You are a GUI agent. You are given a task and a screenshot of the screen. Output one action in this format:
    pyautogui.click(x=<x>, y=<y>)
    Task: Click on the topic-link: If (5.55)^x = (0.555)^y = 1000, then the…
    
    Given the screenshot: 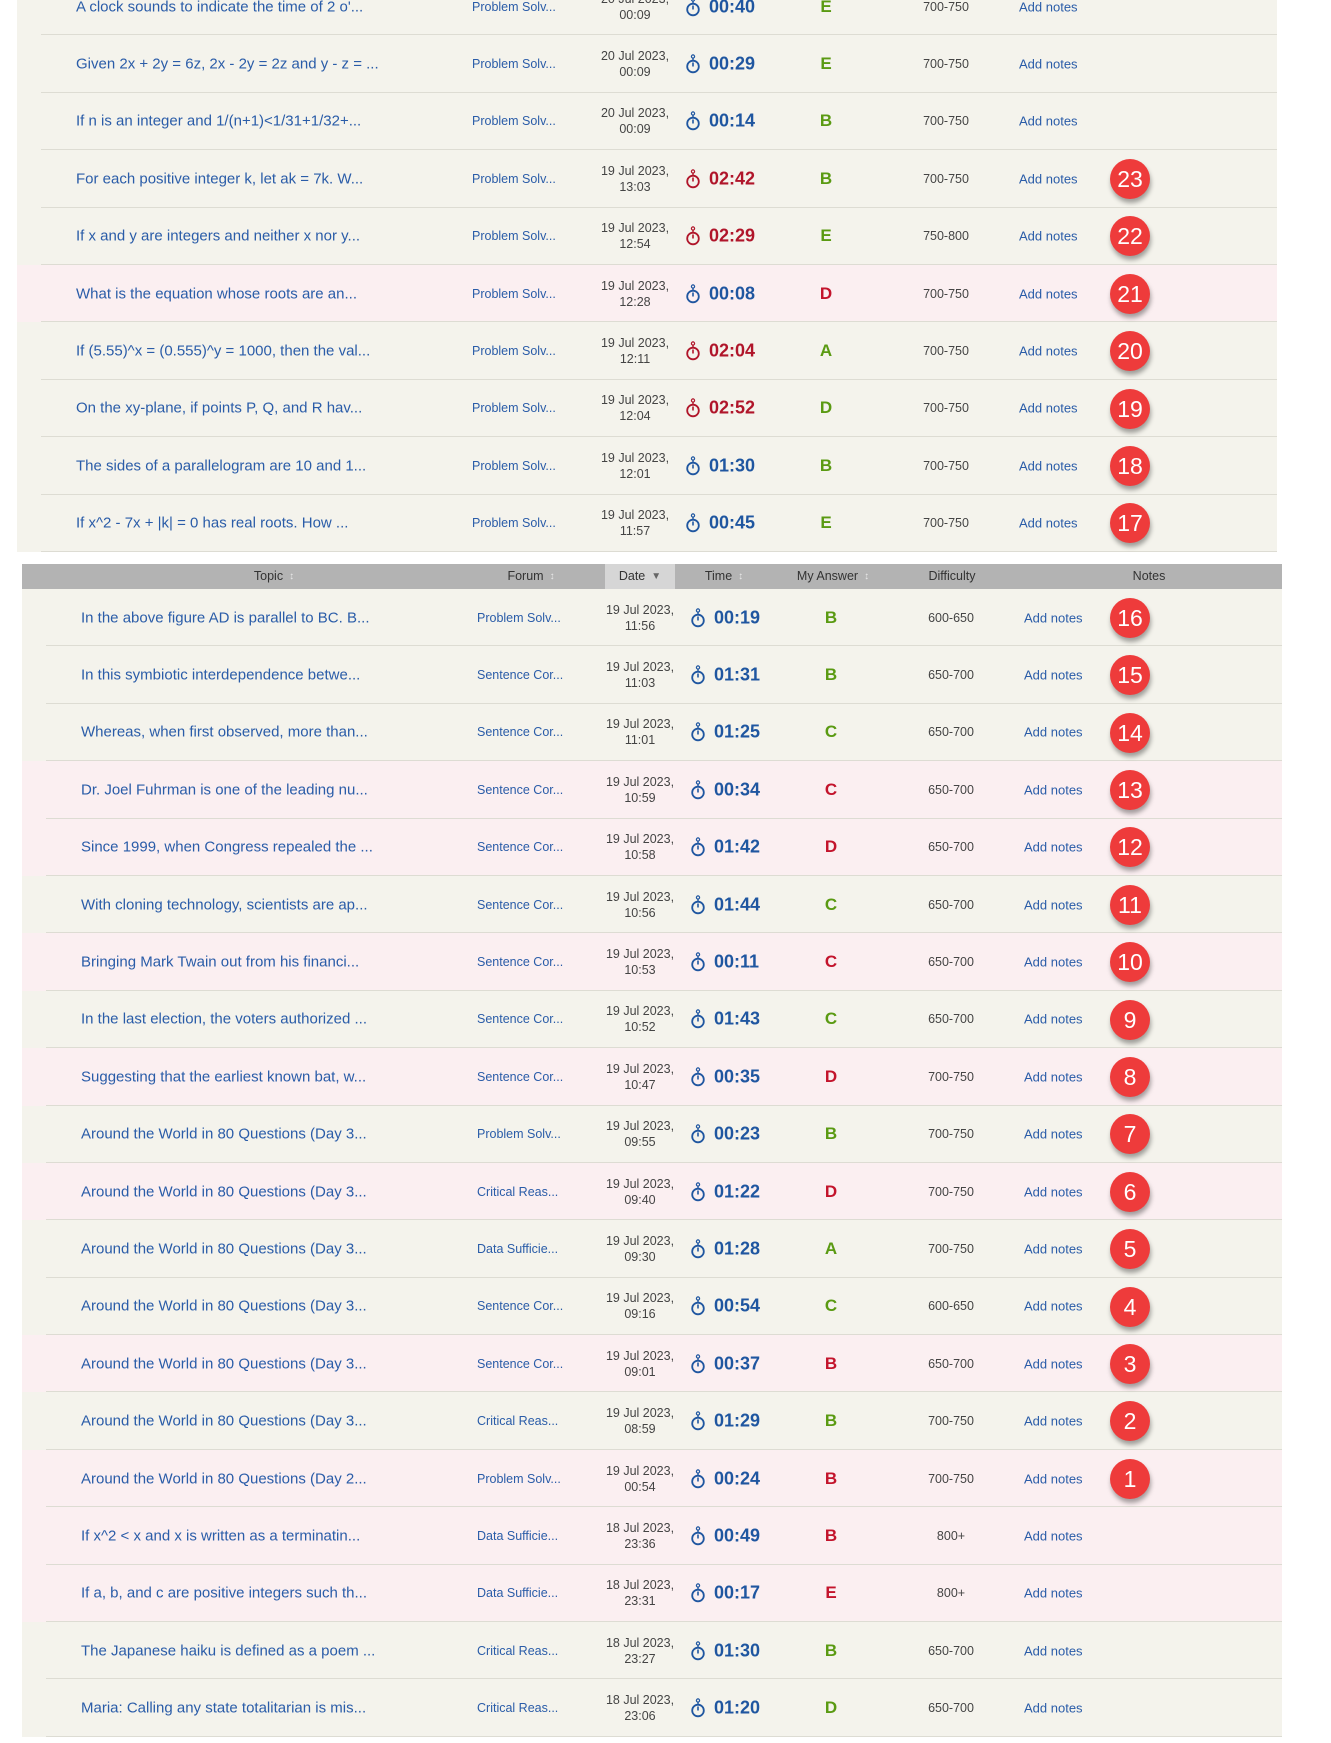 What is the action you would take?
    pyautogui.click(x=223, y=351)
    